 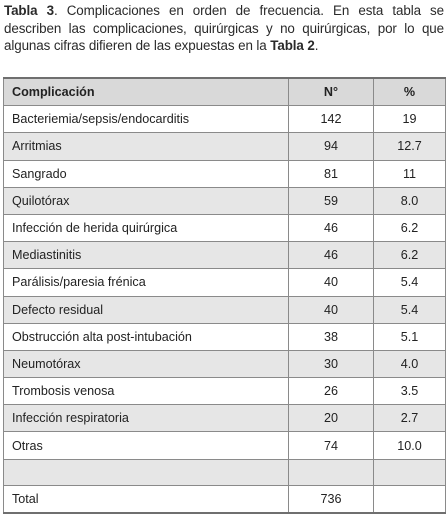 What do you see at coordinates (331, 200) in the screenshot?
I see `row-n: 59` at bounding box center [331, 200].